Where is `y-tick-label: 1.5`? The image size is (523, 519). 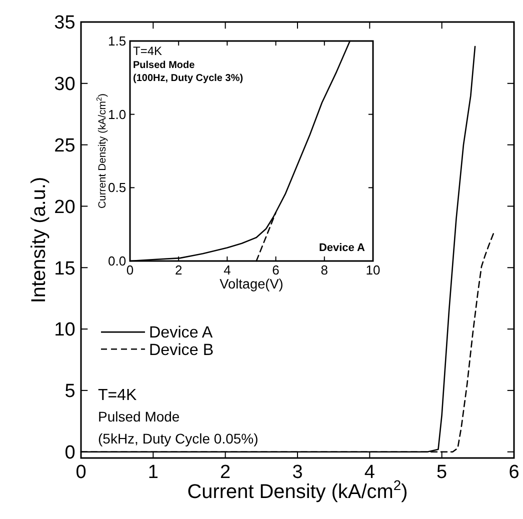 y-tick-label: 1.5 is located at coordinates (117, 41).